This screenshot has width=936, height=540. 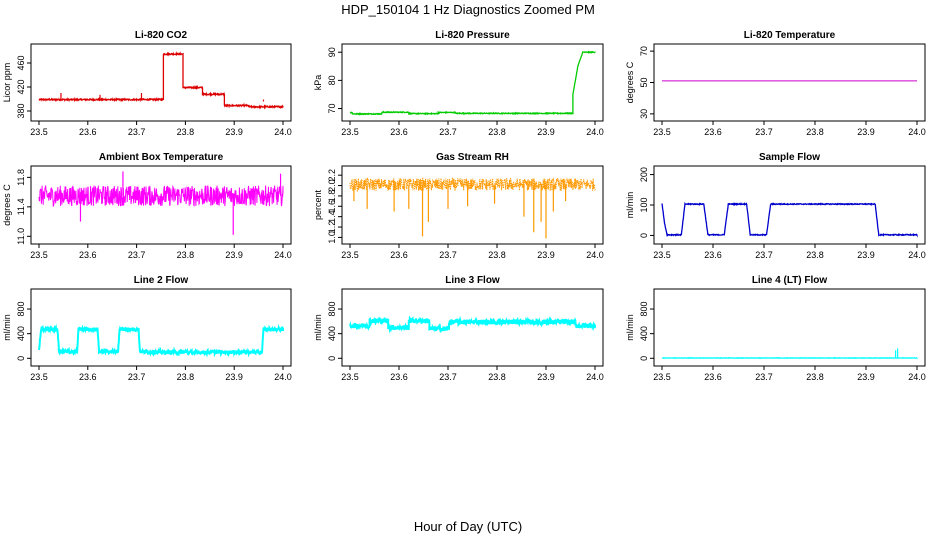 What do you see at coordinates (161, 280) in the screenshot?
I see `panel-title: Line 2 Flow` at bounding box center [161, 280].